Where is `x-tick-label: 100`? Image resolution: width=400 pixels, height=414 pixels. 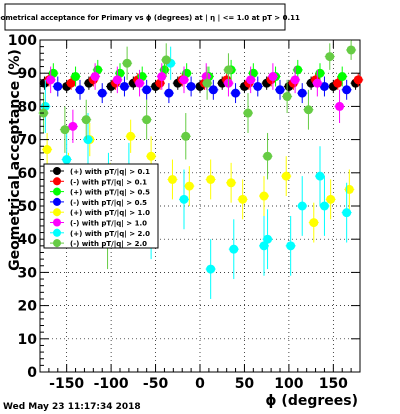
x-tick-label: 100 is located at coordinates (288, 384).